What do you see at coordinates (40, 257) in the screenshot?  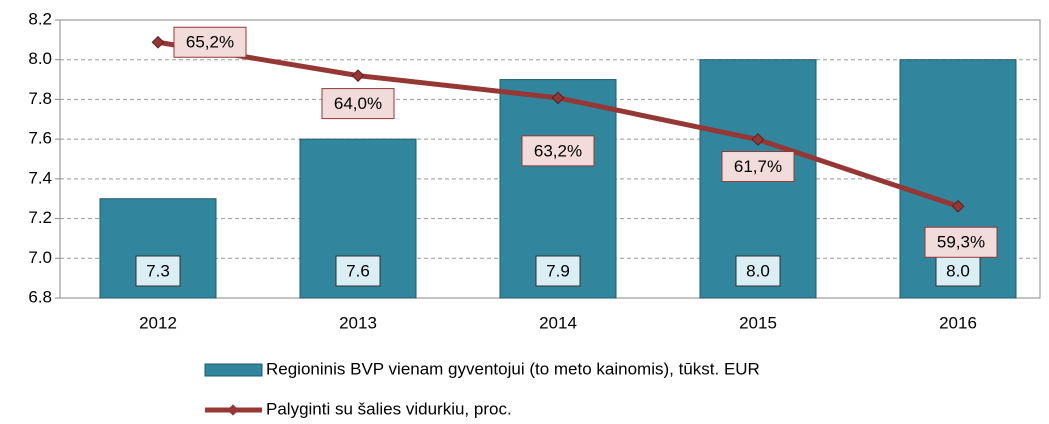 I see `y-tick-label: 7.0` at bounding box center [40, 257].